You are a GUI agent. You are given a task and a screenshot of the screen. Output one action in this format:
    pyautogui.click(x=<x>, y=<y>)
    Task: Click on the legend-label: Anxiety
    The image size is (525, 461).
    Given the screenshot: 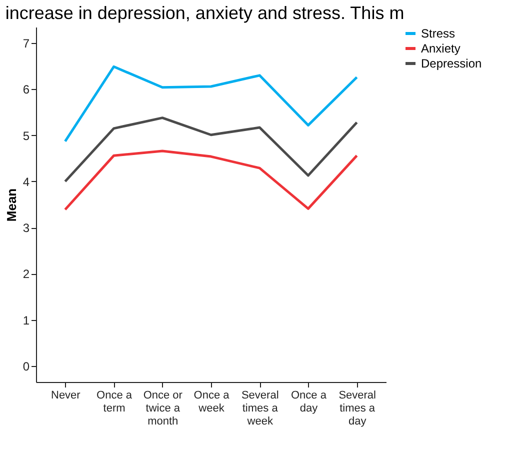 What is the action you would take?
    pyautogui.click(x=440, y=49)
    